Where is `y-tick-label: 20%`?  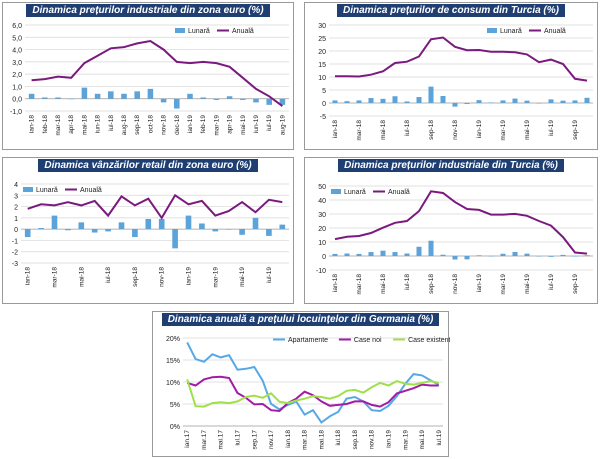 y-tick-label: 20% is located at coordinates (173, 339).